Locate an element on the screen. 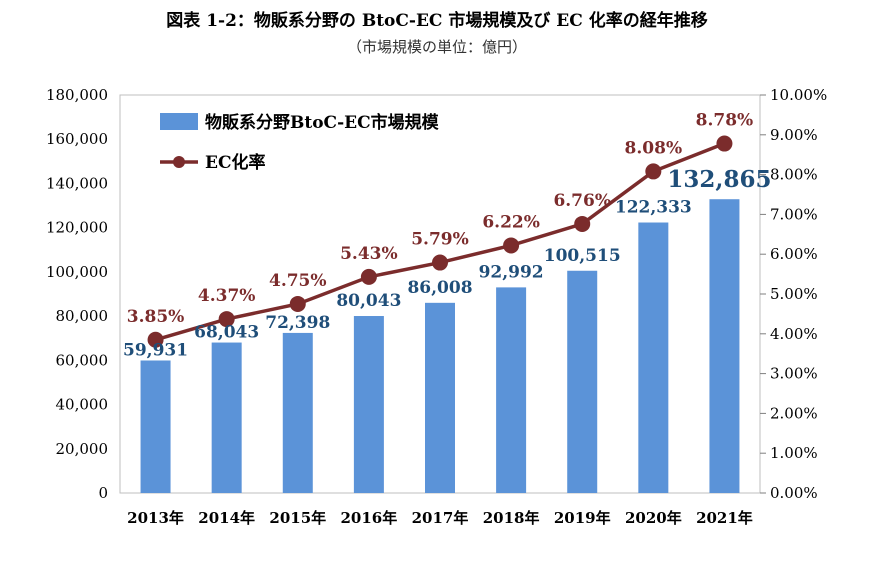 The width and height of the screenshot is (874, 570). y-right-tick-label: 4.00% is located at coordinates (794, 334).